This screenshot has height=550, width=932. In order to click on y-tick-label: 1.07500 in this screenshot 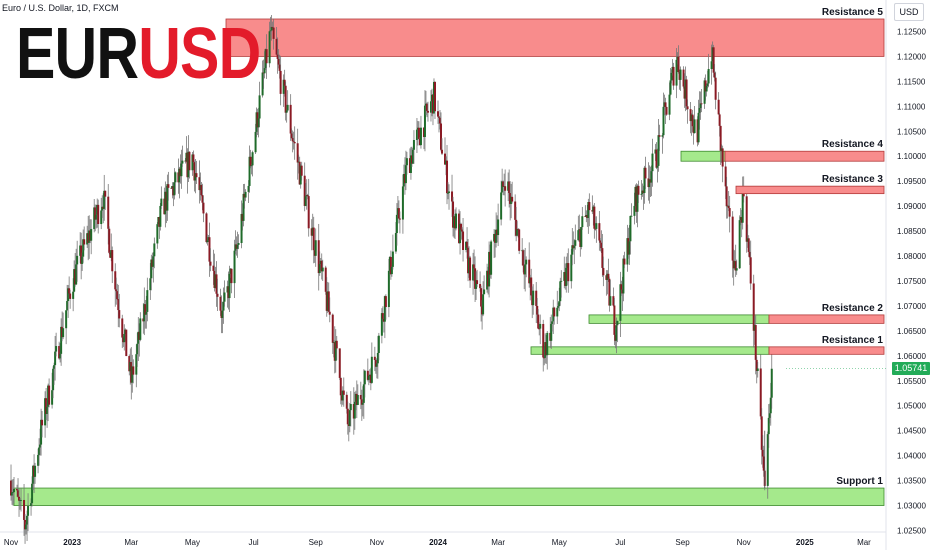, I will do `click(911, 281)`.